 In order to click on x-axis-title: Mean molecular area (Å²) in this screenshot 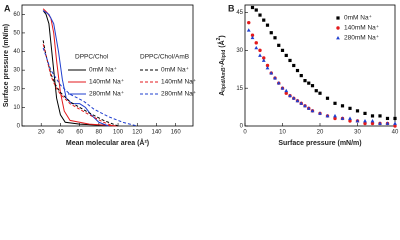, I will do `click(107, 142)`.